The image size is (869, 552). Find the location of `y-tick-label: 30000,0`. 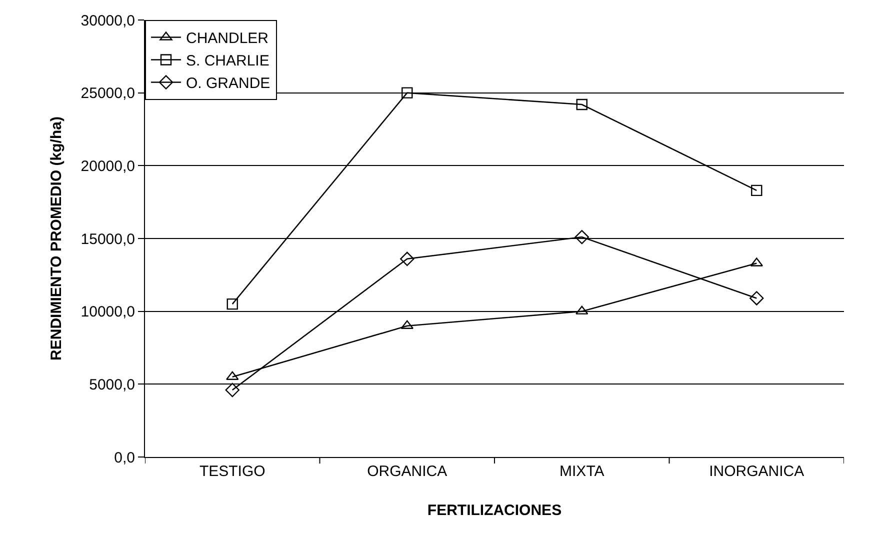

y-tick-label: 30000,0 is located at coordinates (107, 21).